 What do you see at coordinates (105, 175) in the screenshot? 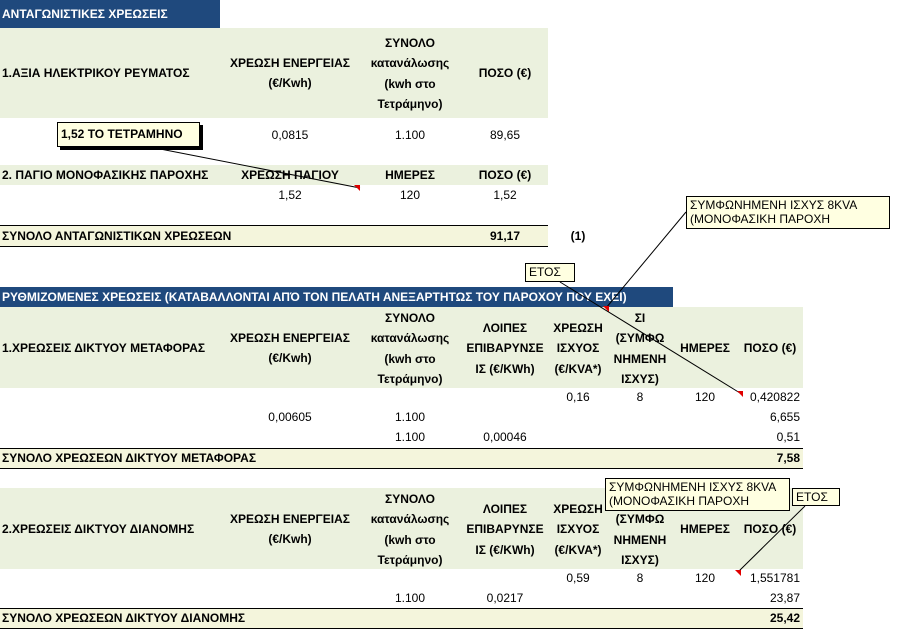
I see `row-label: 2. ΠΑΓΙΟ ΜΟΝΟΦΑΣΙΚΗΣ ΠΑΡΟΧΗΣ` at bounding box center [105, 175].